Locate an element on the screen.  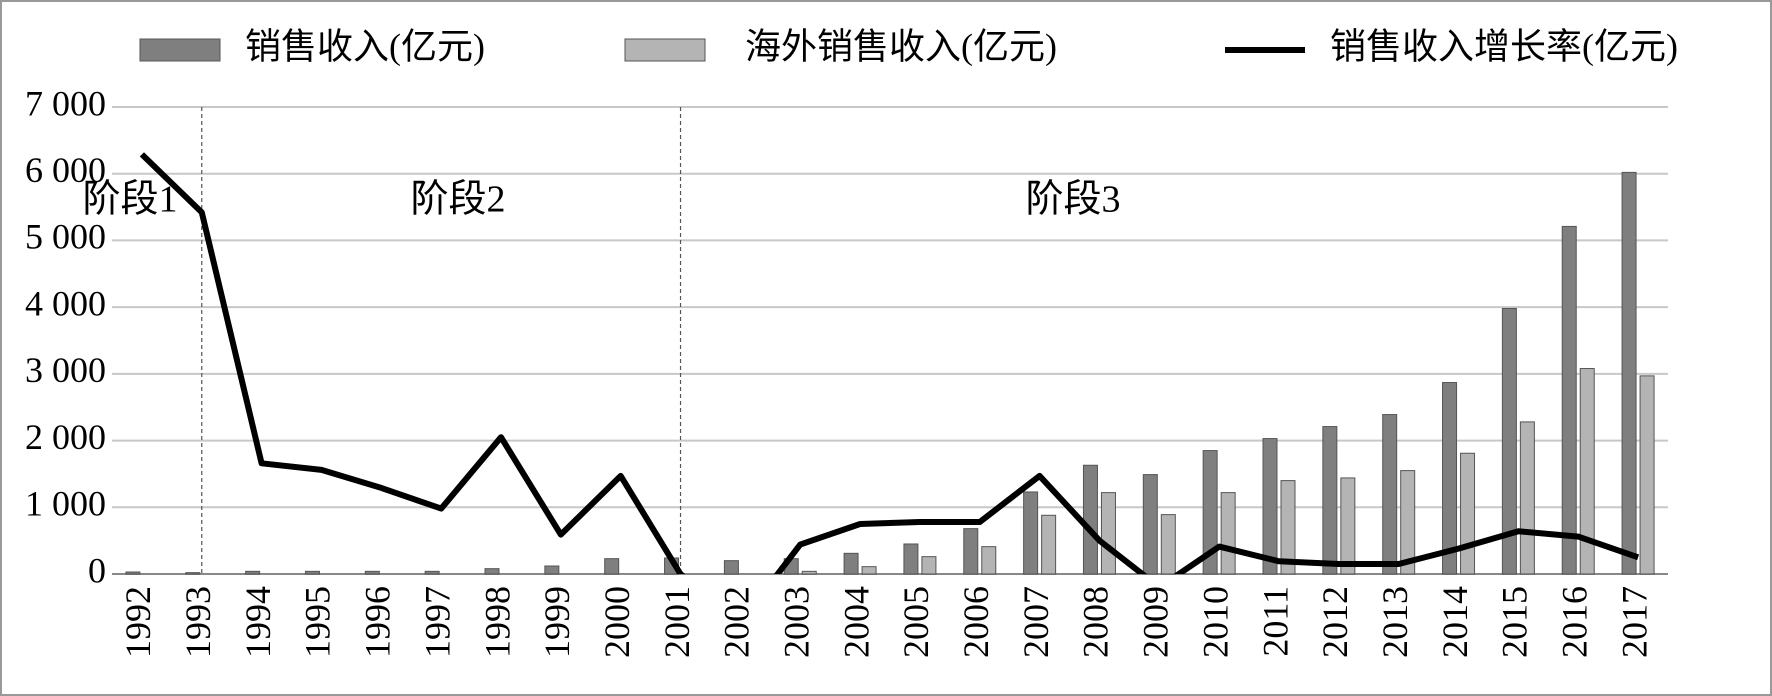
x-tick-label: 1992 is located at coordinates (138, 622).